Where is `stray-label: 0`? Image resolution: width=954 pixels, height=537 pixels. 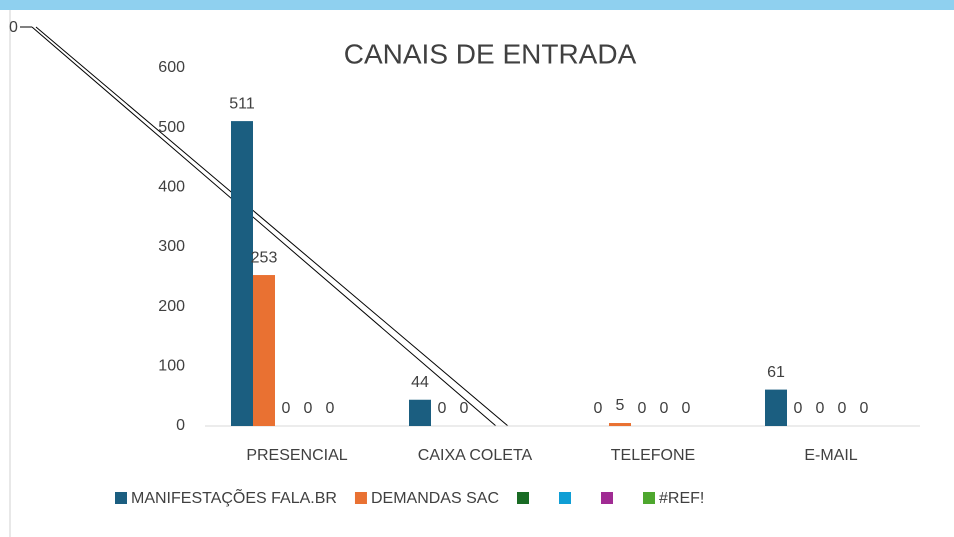 stray-label: 0 is located at coordinates (13, 27).